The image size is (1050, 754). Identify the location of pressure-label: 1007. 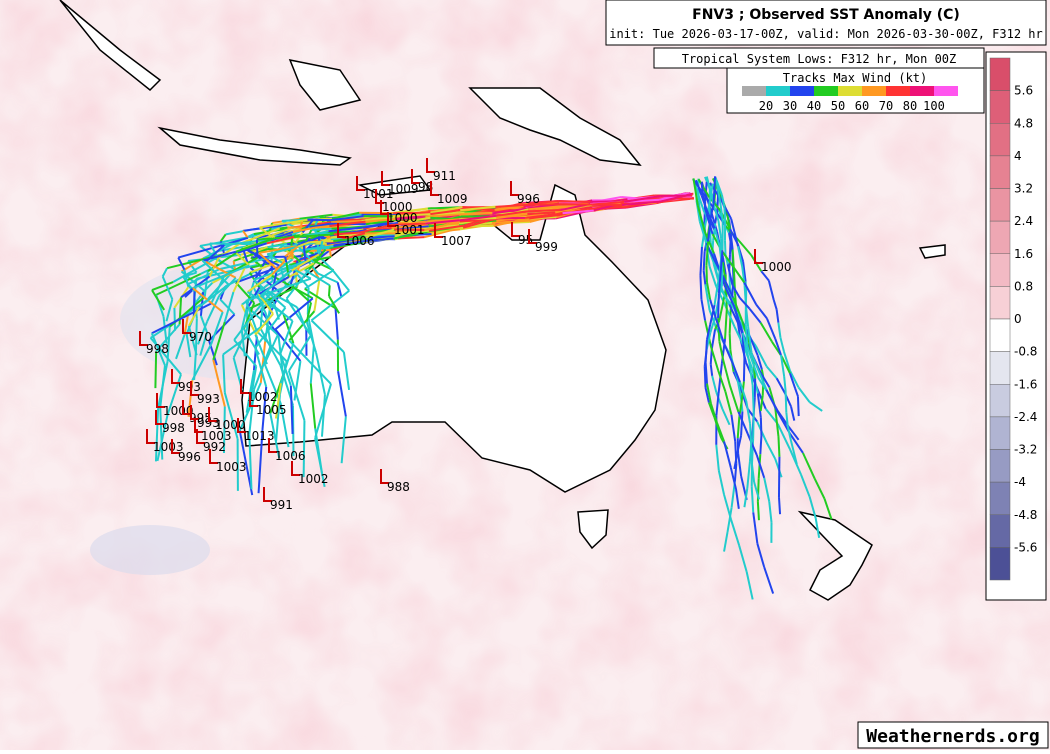
(456, 241).